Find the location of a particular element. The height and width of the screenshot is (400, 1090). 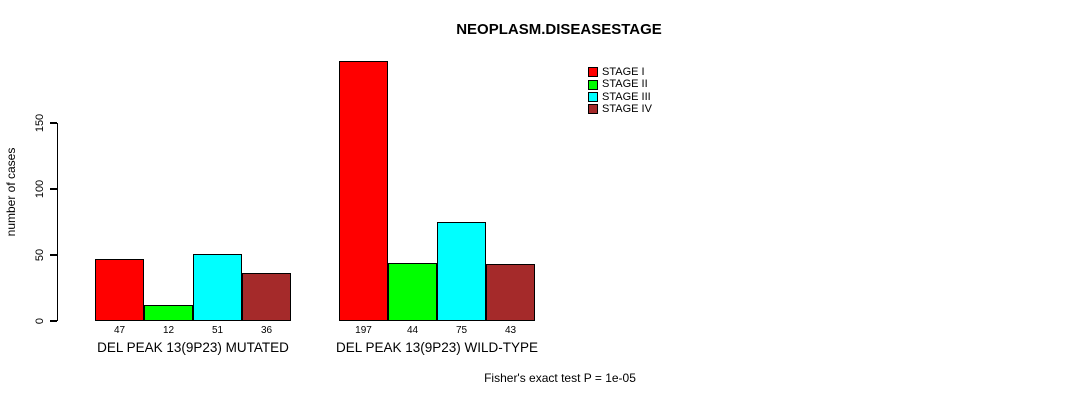

legend-item: STAGE III is located at coordinates (620, 97).